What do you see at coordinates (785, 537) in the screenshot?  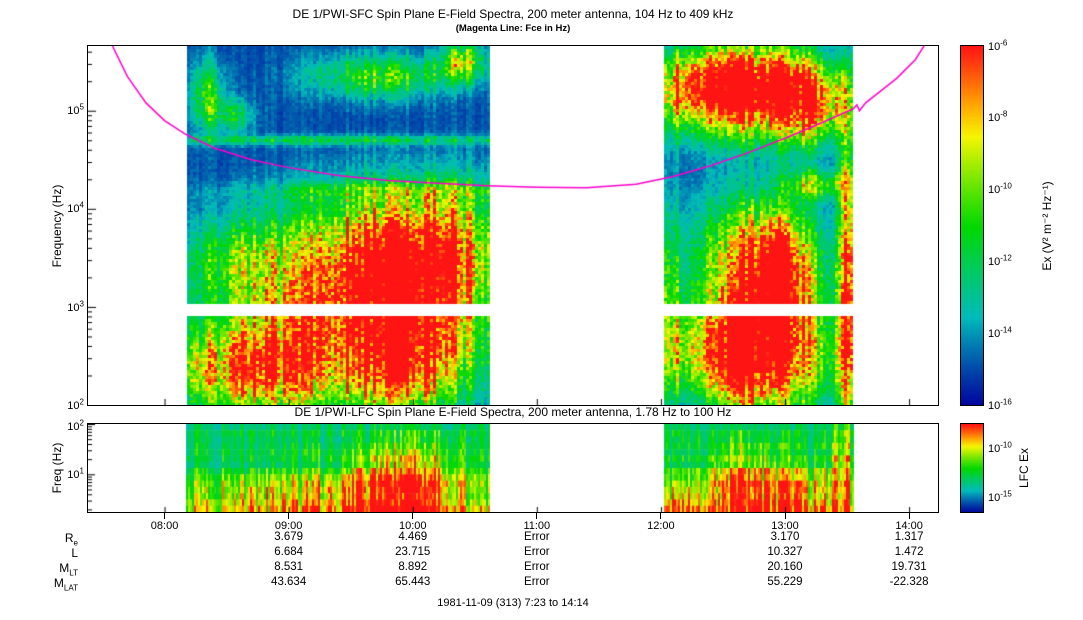 I see `ephemeris-value: 3.170` at bounding box center [785, 537].